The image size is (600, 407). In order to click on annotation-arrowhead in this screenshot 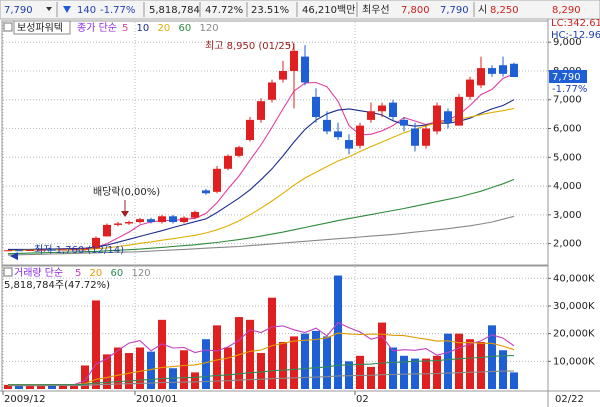, I will do `click(14, 256)`.